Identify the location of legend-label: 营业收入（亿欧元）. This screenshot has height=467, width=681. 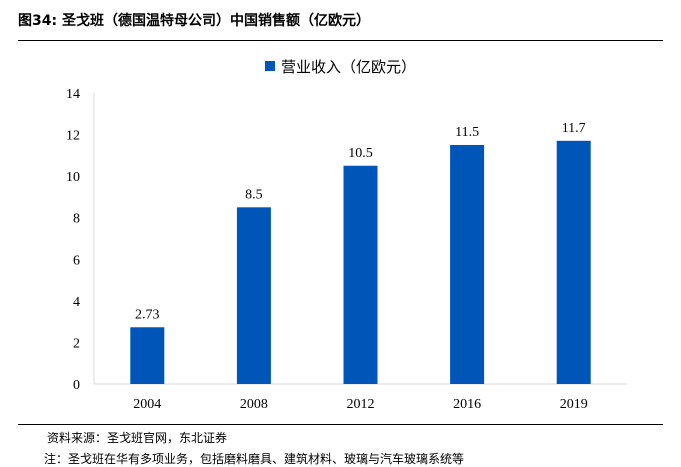
(349, 66).